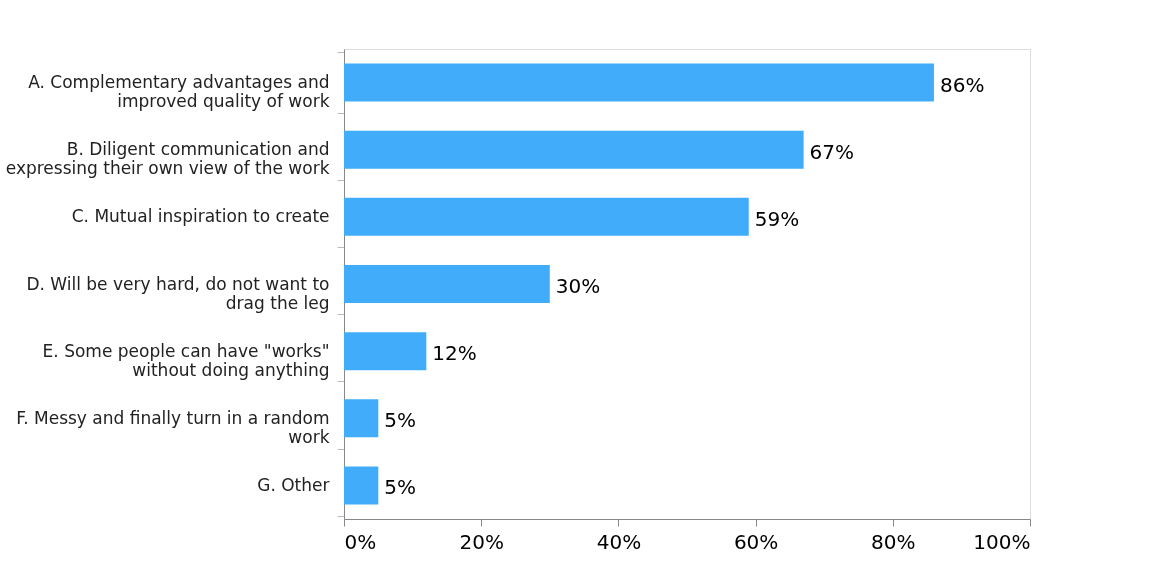 The width and height of the screenshot is (1150, 585). Describe the element at coordinates (481, 541) in the screenshot. I see `x-tick-label: 20%` at that location.